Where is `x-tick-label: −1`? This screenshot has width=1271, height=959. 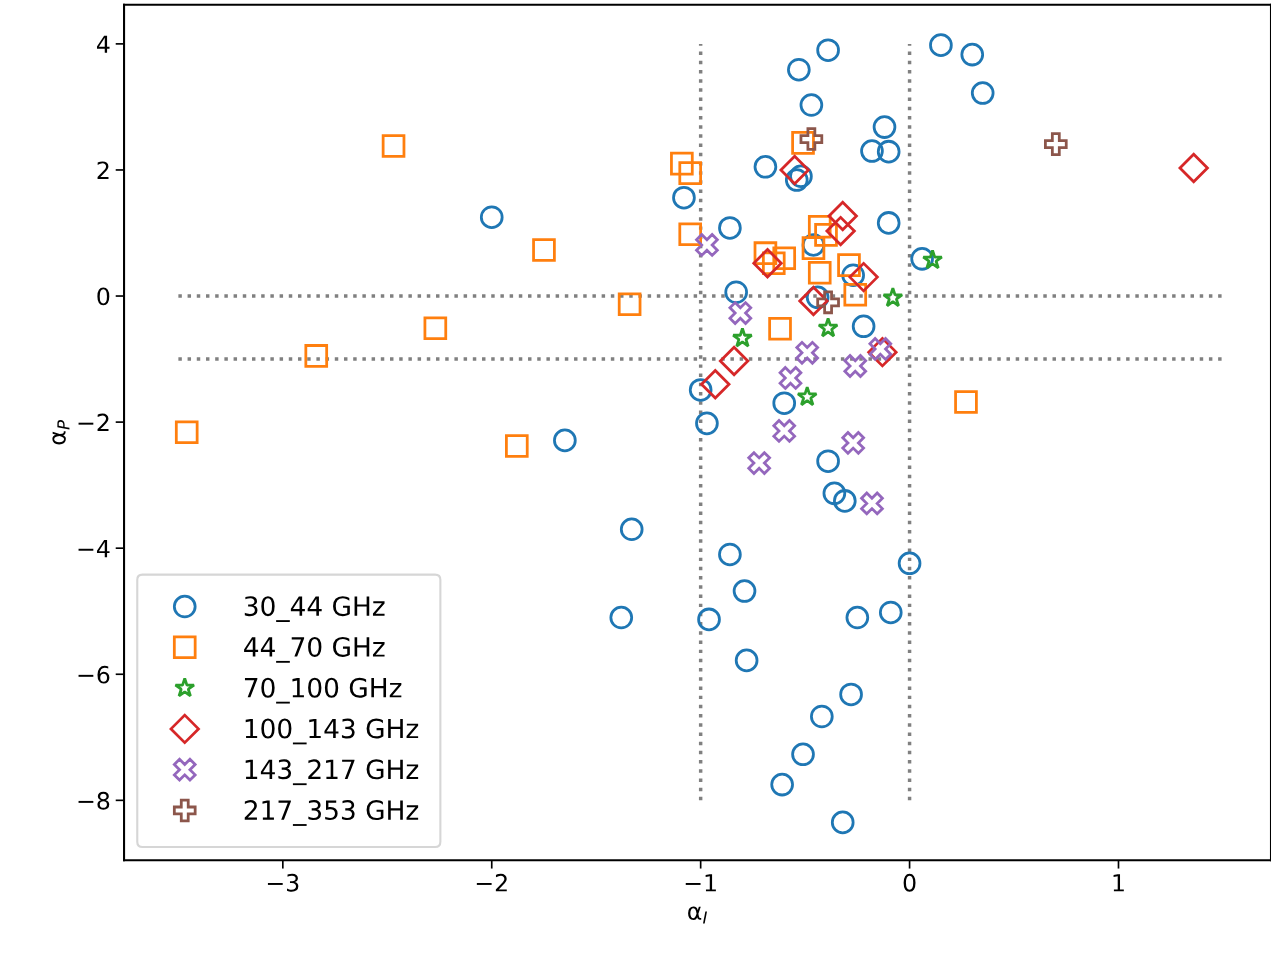
x-tick-label: −1 is located at coordinates (700, 883).